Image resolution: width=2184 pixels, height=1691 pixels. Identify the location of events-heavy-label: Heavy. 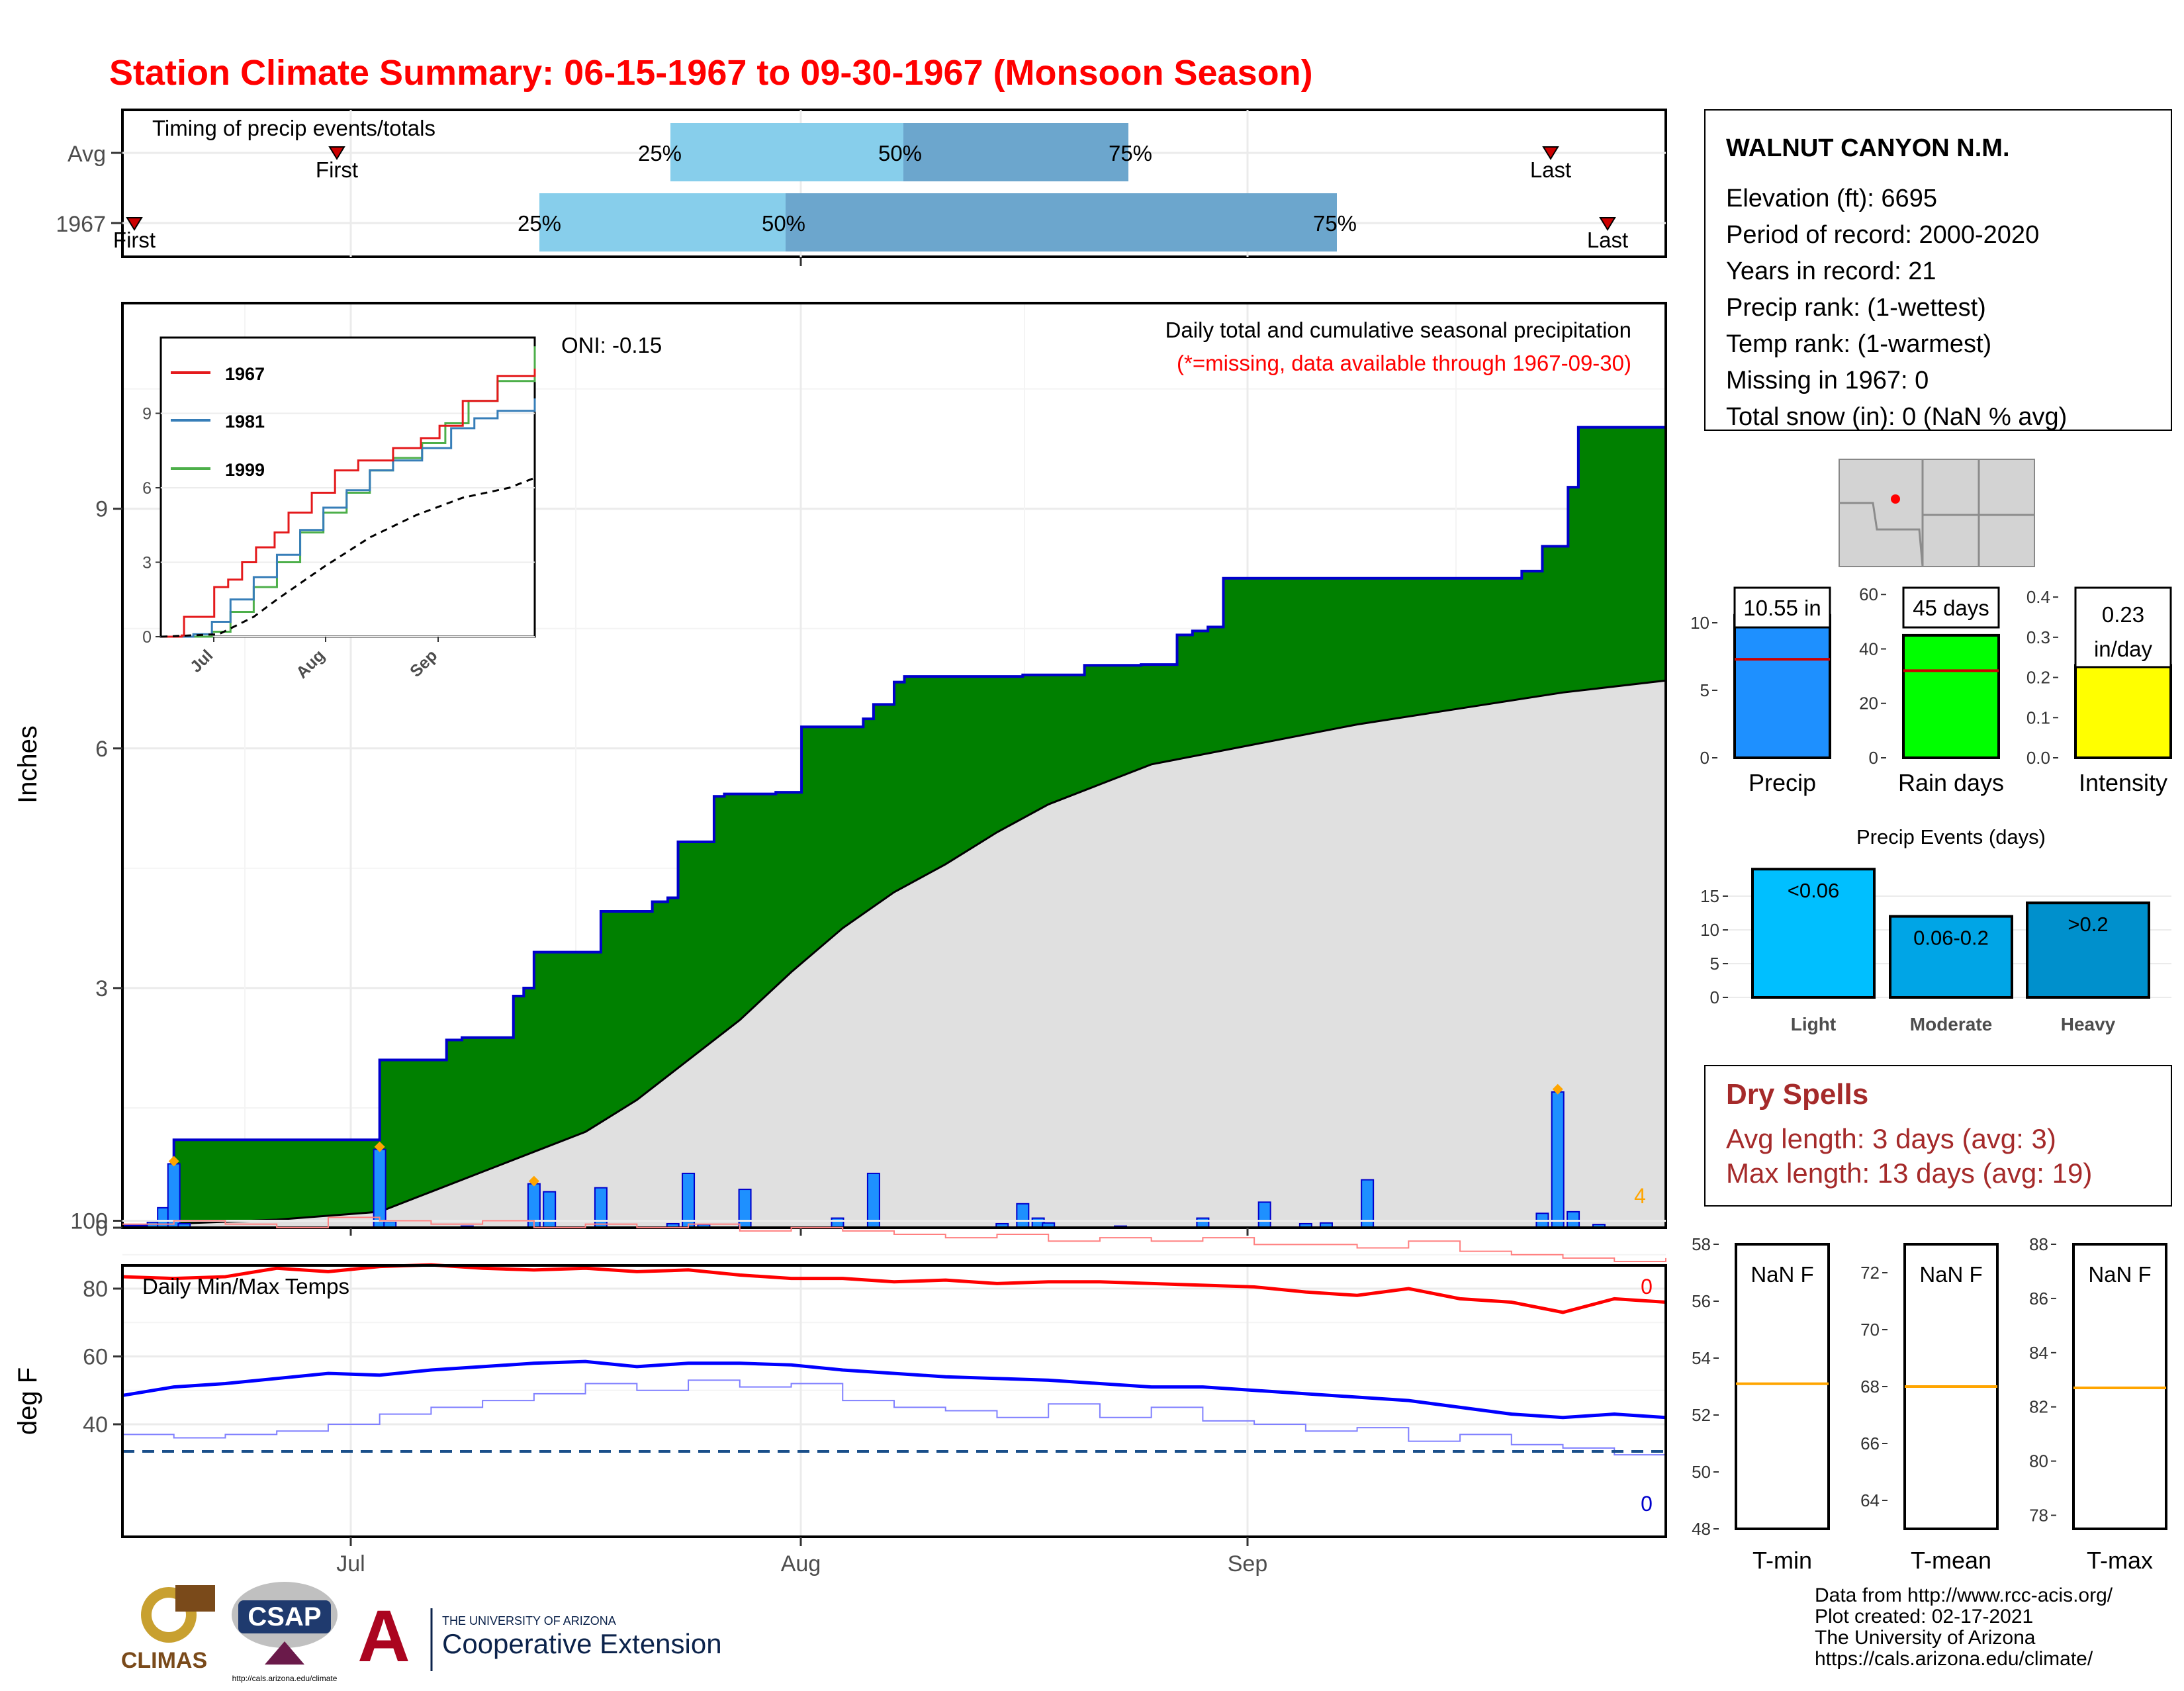
(2088, 1024).